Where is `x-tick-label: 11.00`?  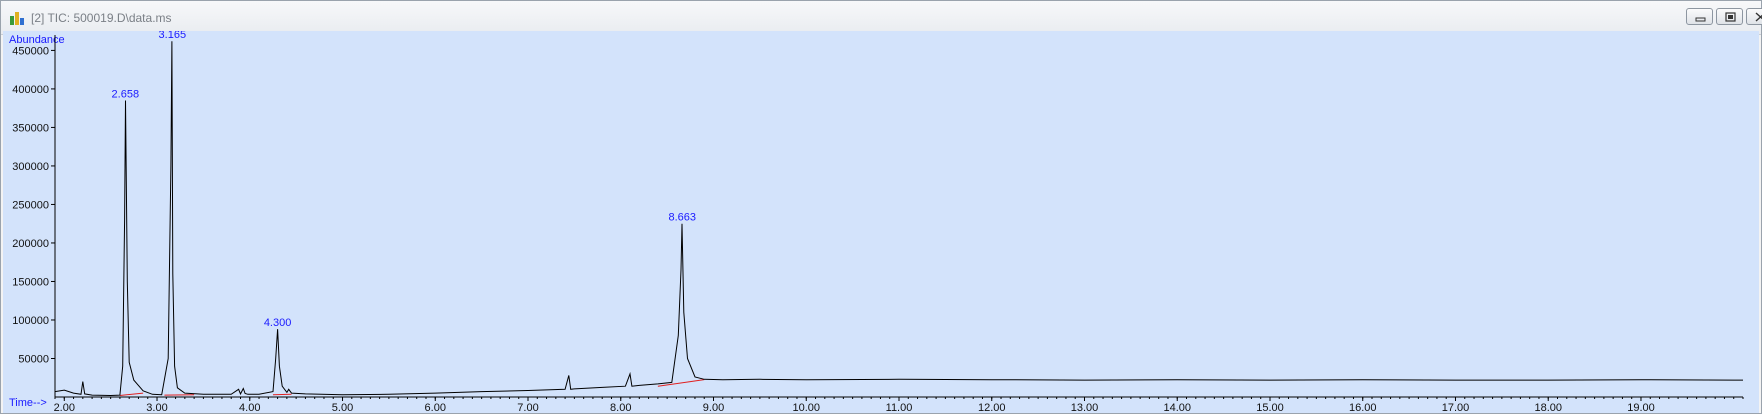
x-tick-label: 11.00 is located at coordinates (899, 407).